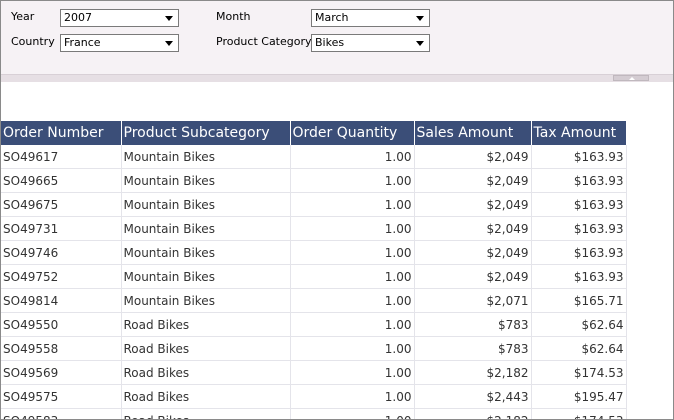 This screenshot has height=420, width=674. What do you see at coordinates (631, 78) in the screenshot?
I see `collapse-button` at bounding box center [631, 78].